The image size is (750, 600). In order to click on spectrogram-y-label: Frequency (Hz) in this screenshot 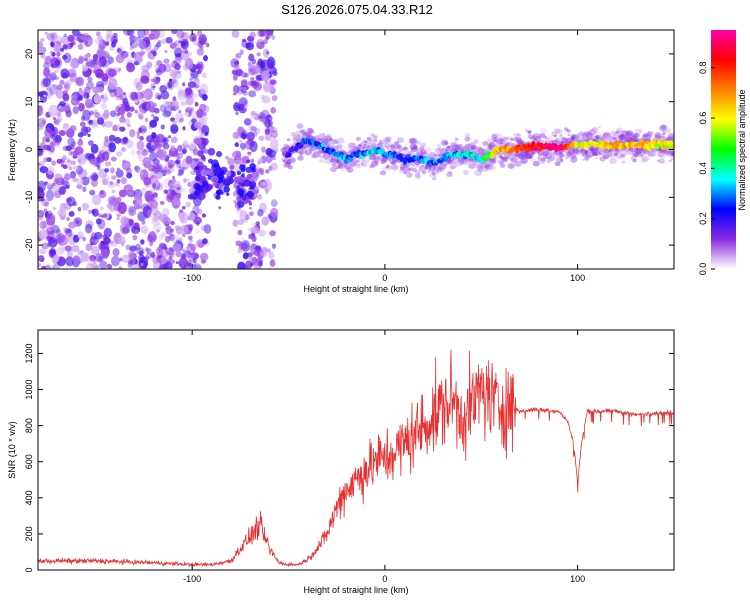, I will do `click(12, 150)`.